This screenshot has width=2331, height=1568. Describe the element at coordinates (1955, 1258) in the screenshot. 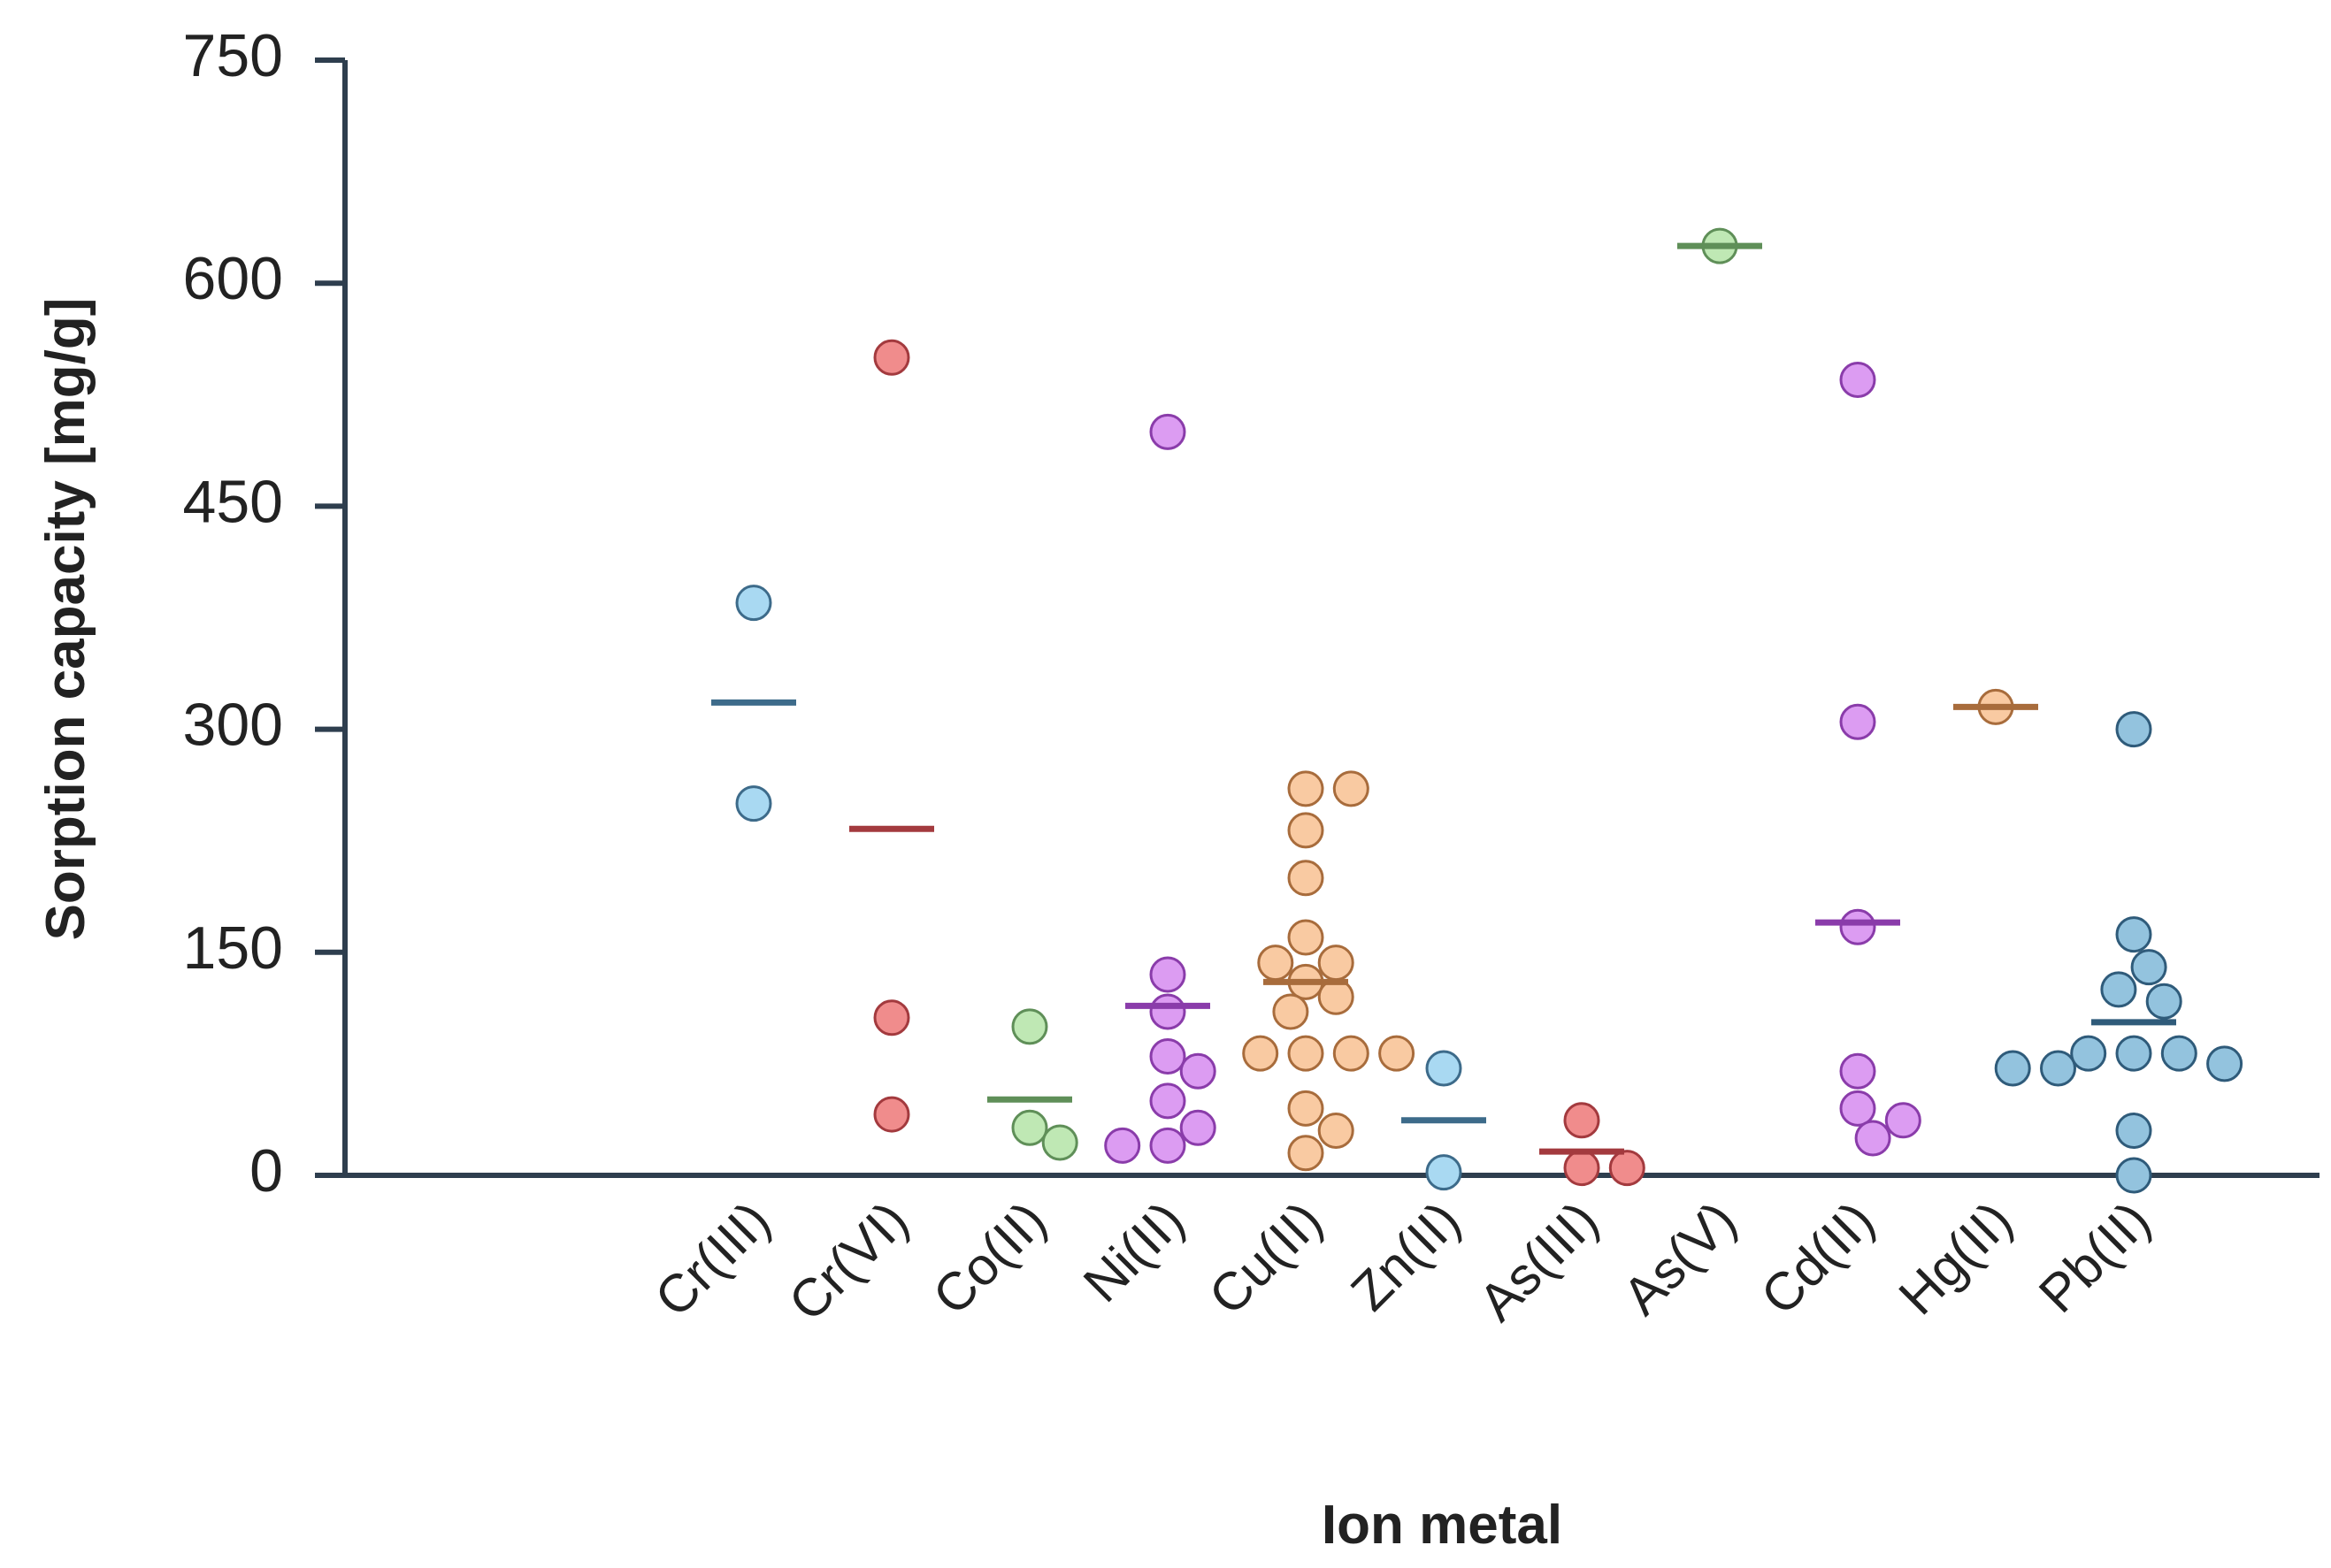

I see `x-tick-label: Hg(II)` at that location.